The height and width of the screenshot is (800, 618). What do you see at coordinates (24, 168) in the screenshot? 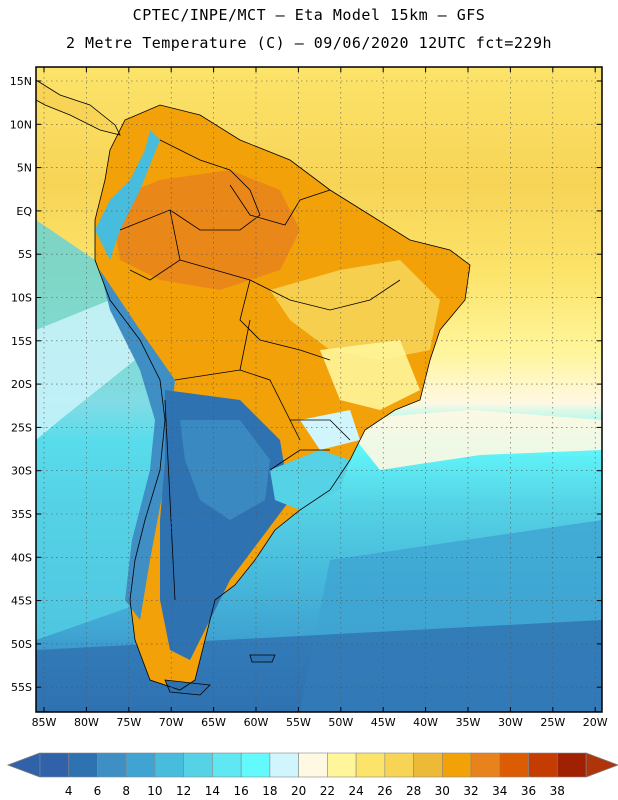
I see `lat-label: 5N` at bounding box center [24, 168].